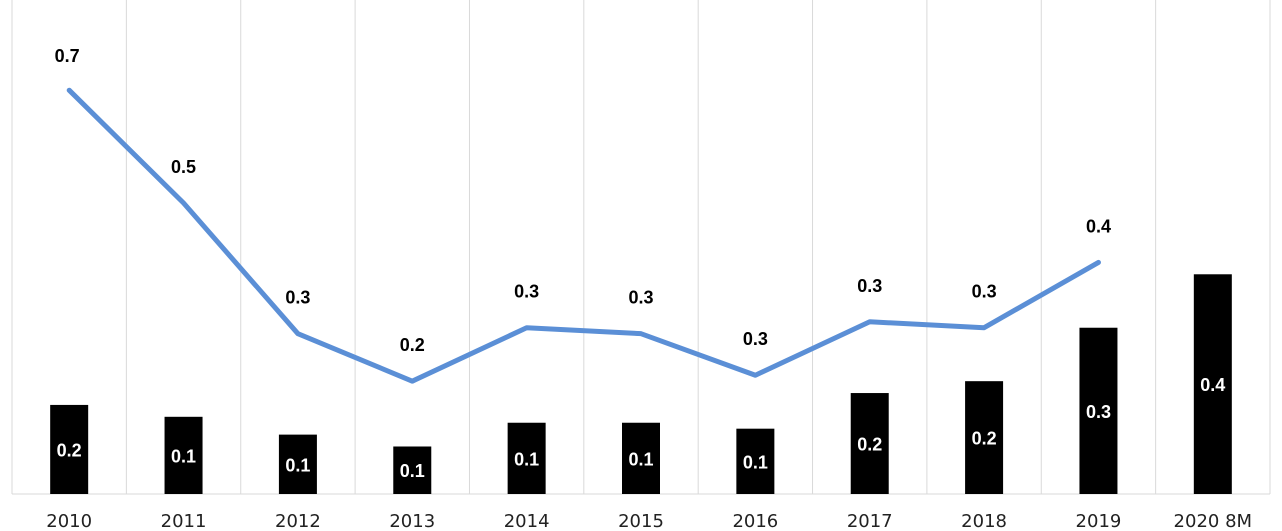 The height and width of the screenshot is (531, 1282). What do you see at coordinates (412, 345) in the screenshot?
I see `line-data-label: 0.2` at bounding box center [412, 345].